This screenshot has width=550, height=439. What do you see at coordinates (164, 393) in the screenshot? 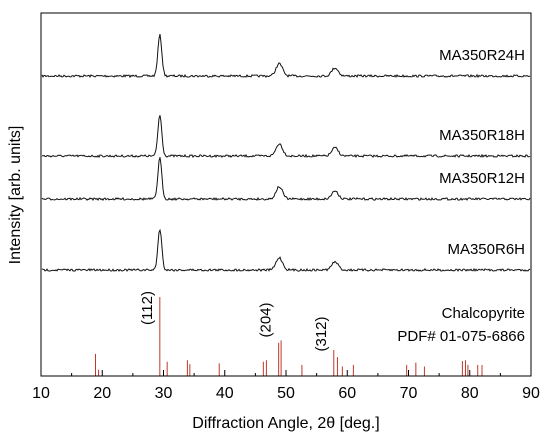
I see `x-tick-label: 30` at bounding box center [164, 393].